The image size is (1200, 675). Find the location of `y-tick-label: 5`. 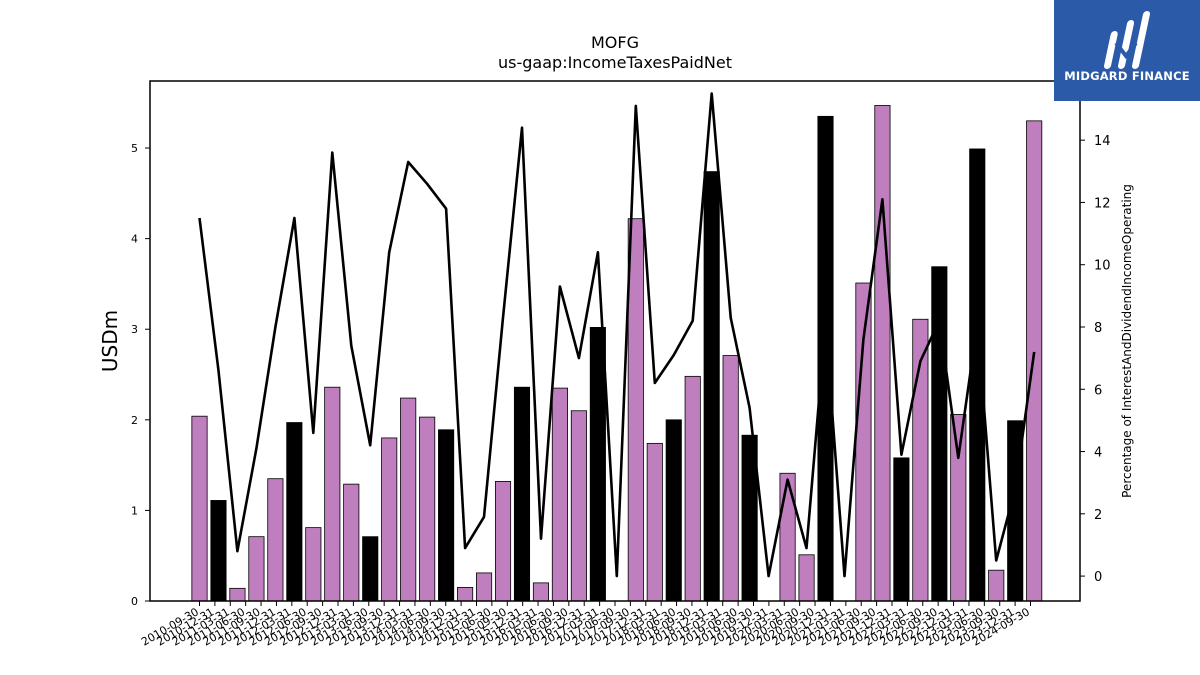

y-tick-label: 5 is located at coordinates (134, 148).